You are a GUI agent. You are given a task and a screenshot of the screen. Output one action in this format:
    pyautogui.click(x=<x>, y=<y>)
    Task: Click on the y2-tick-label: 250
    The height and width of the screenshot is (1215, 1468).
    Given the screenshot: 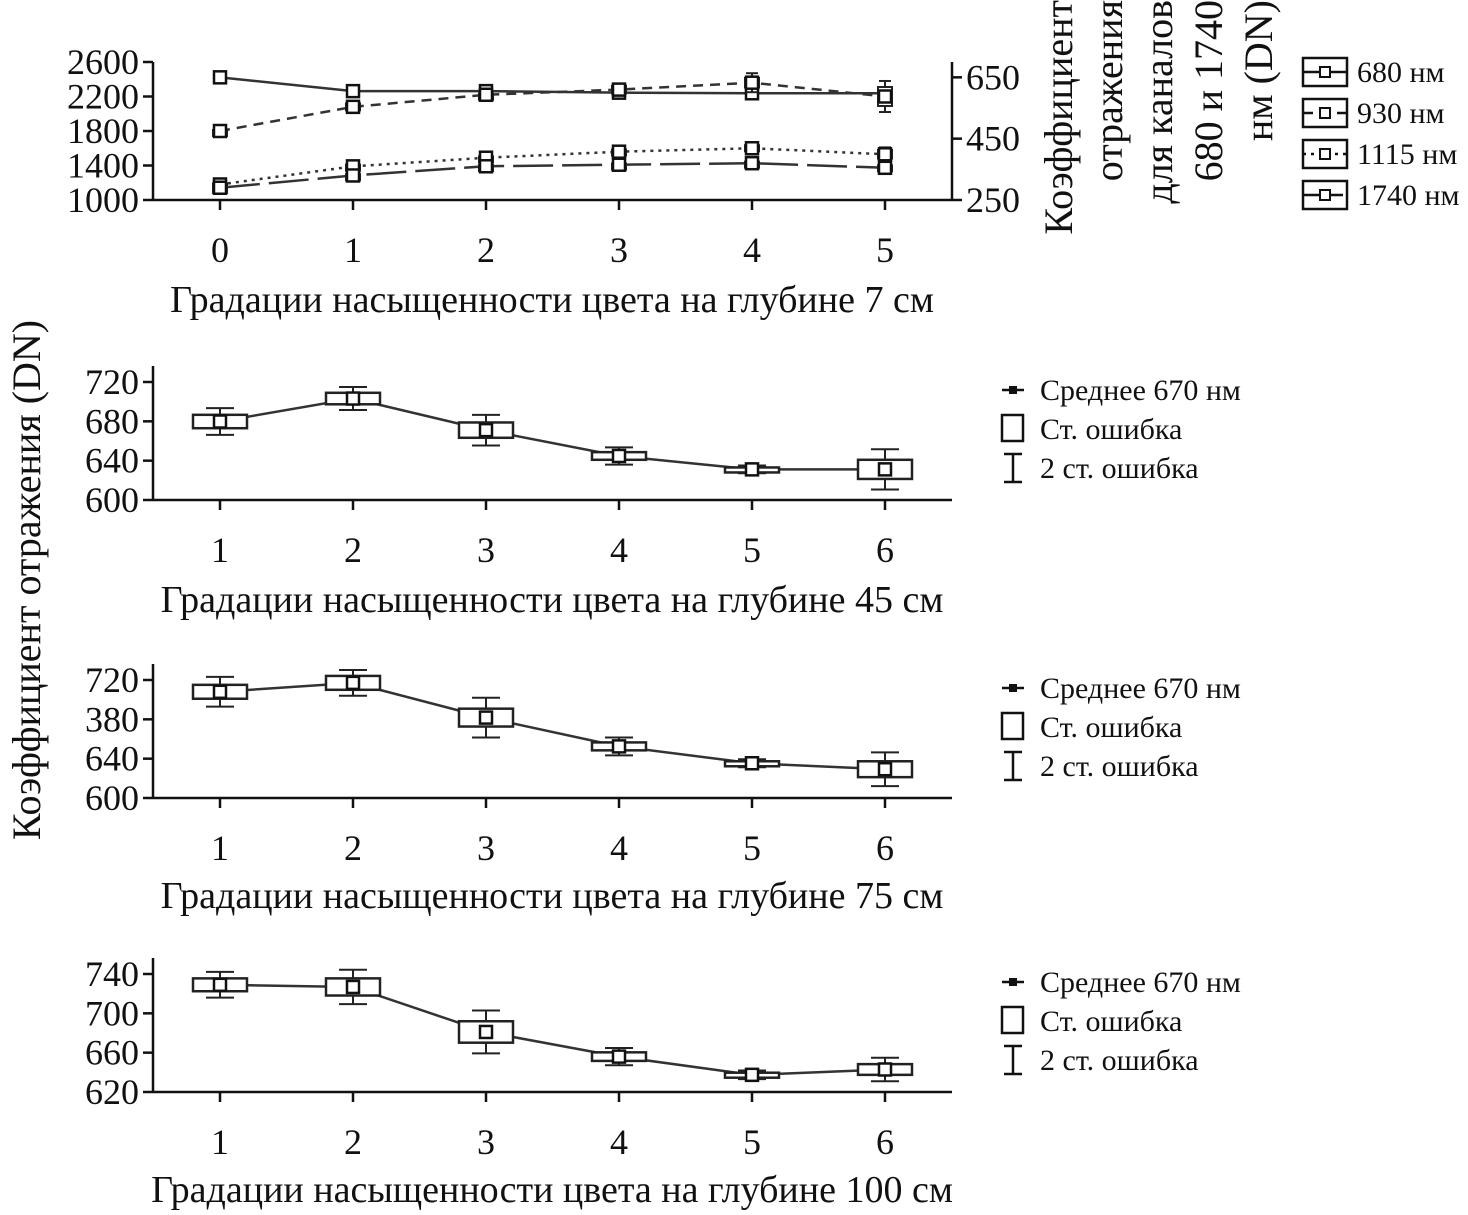 What is the action you would take?
    pyautogui.click(x=993, y=200)
    